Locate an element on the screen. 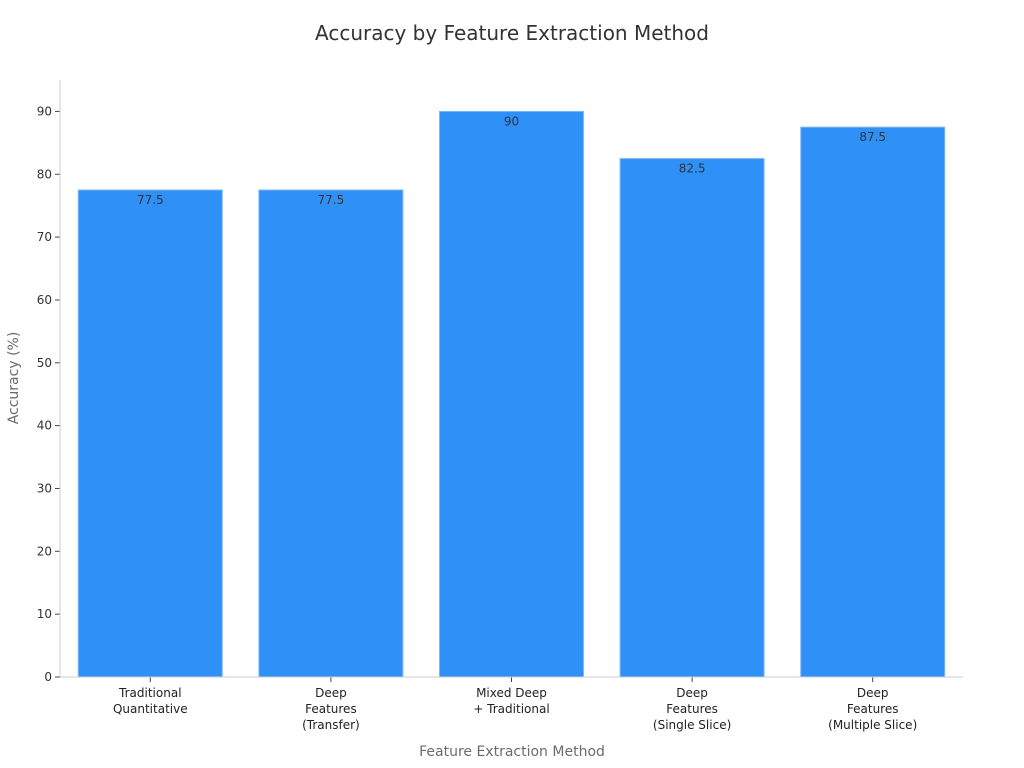  x-category-label: Deep Features (Transfer) is located at coordinates (331, 709).